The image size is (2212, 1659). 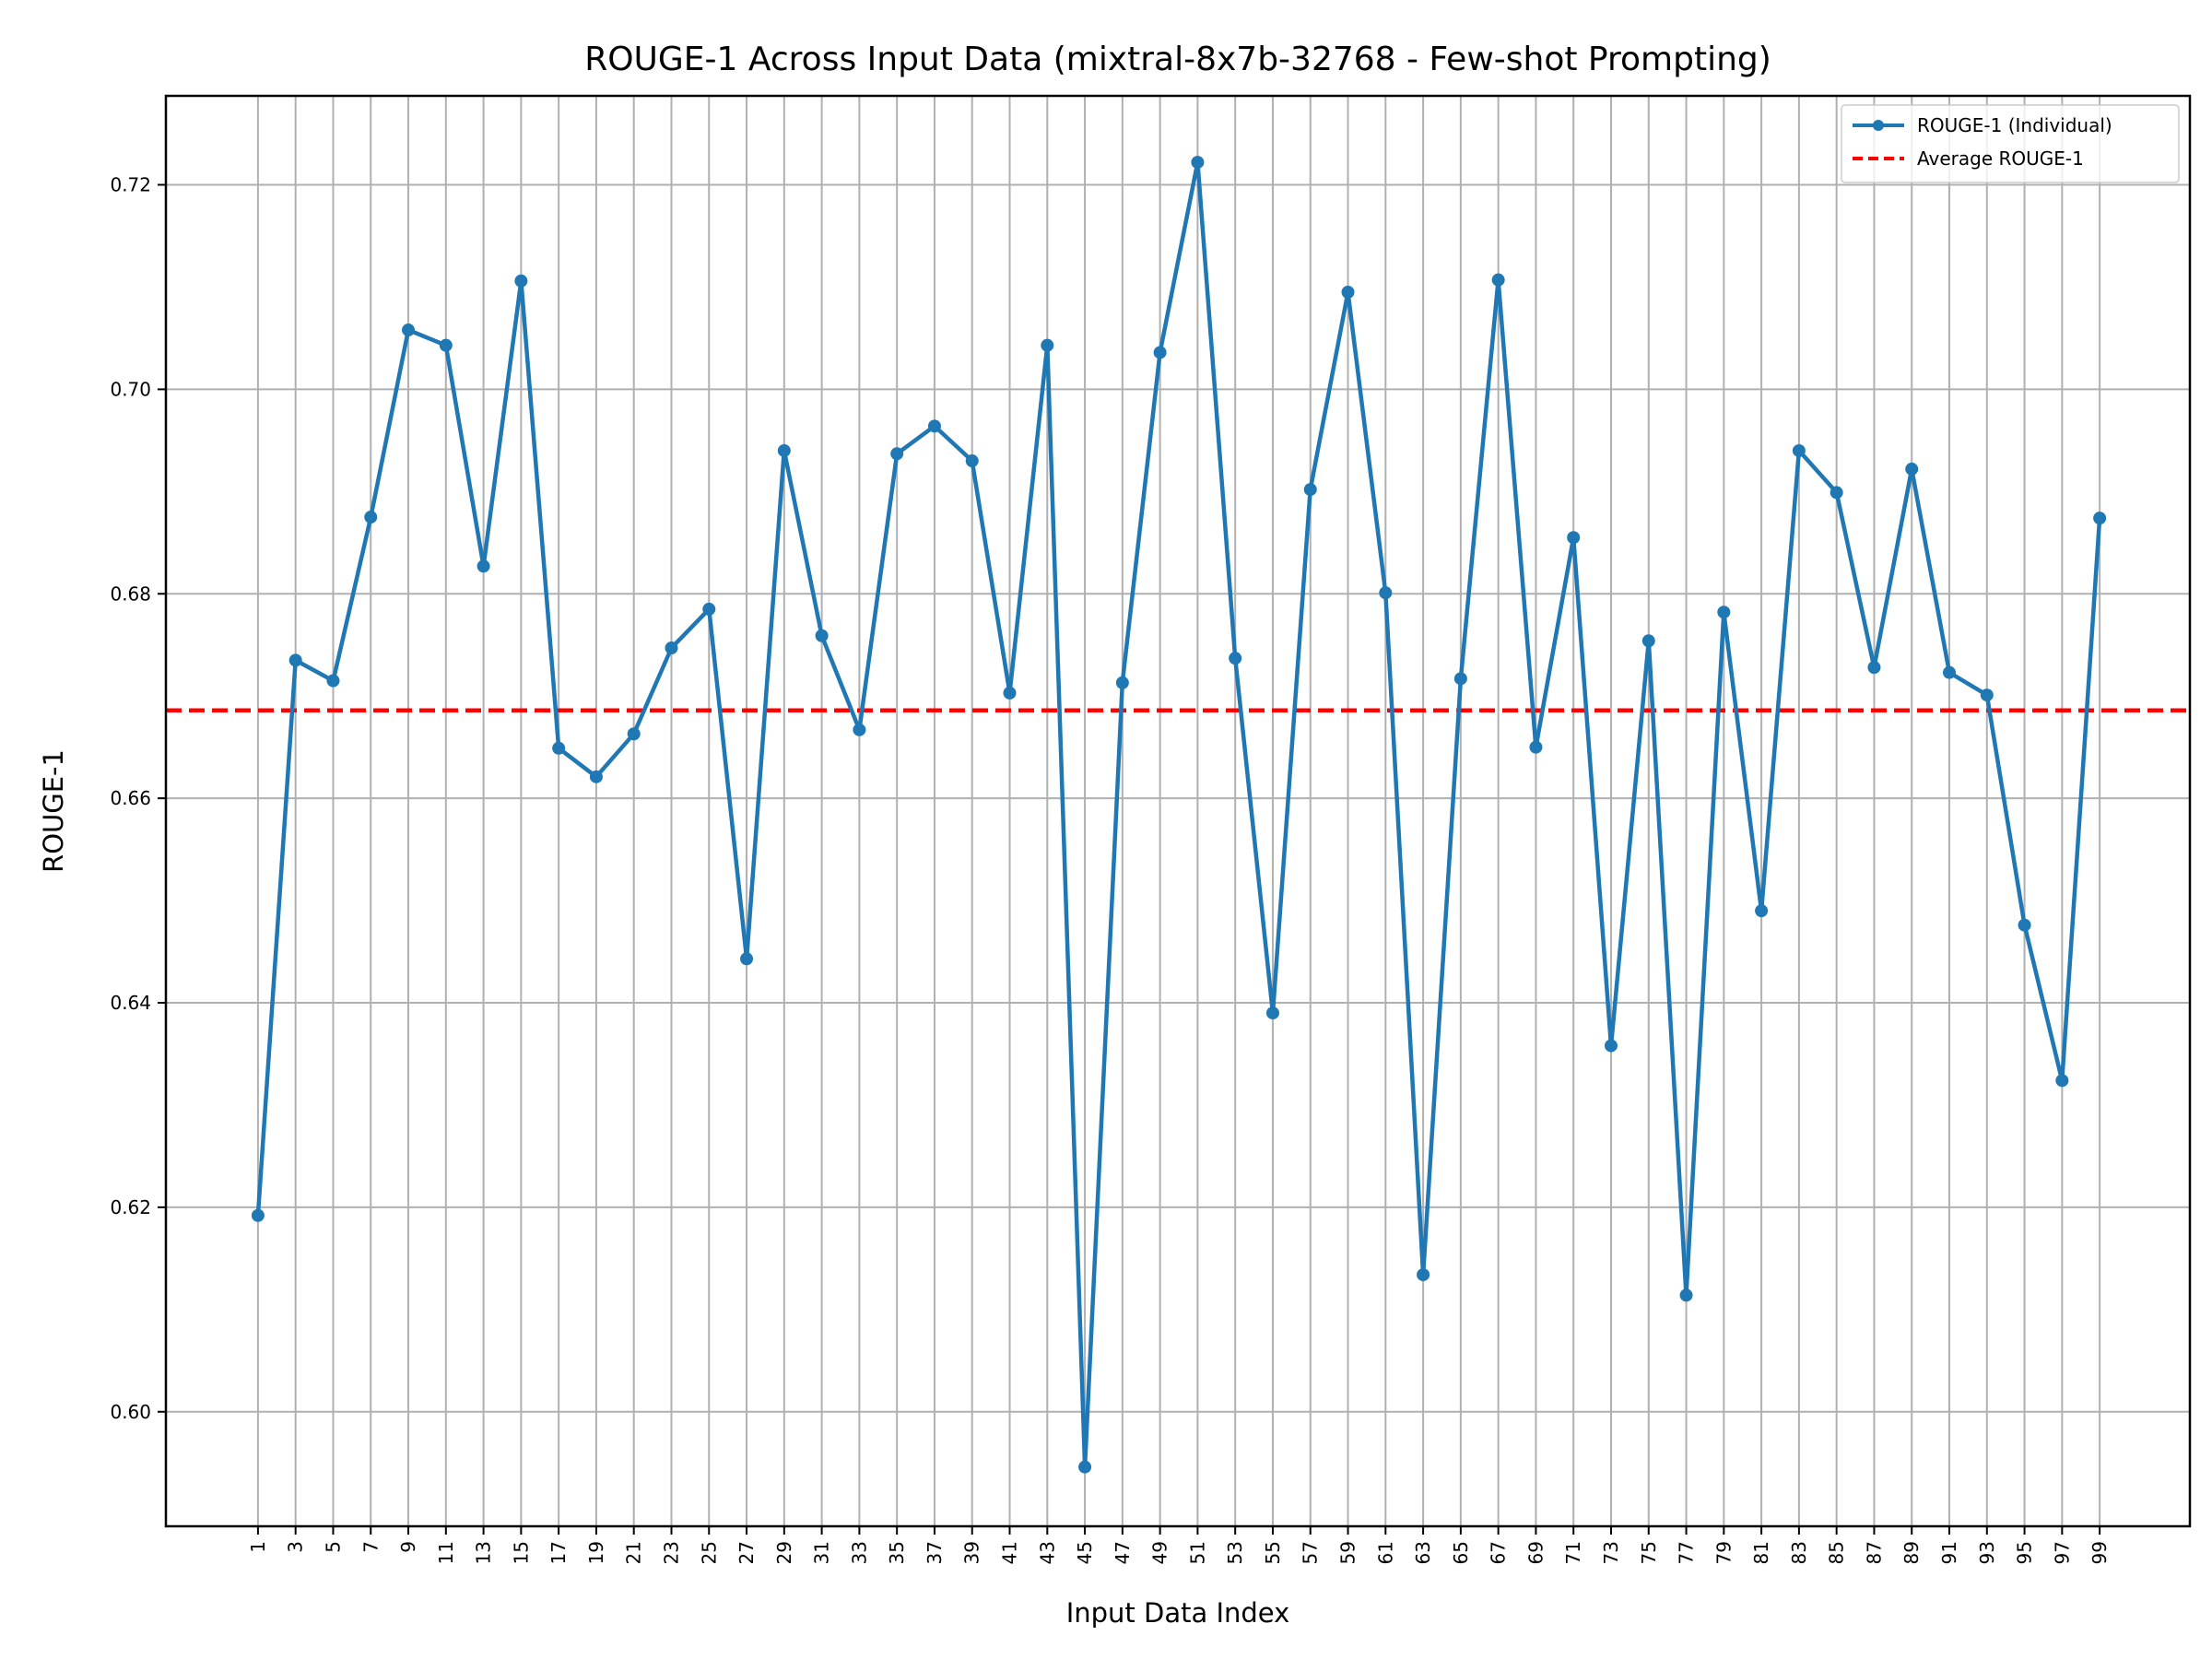 I want to click on x-tick-label: 43, so click(x=1047, y=1552).